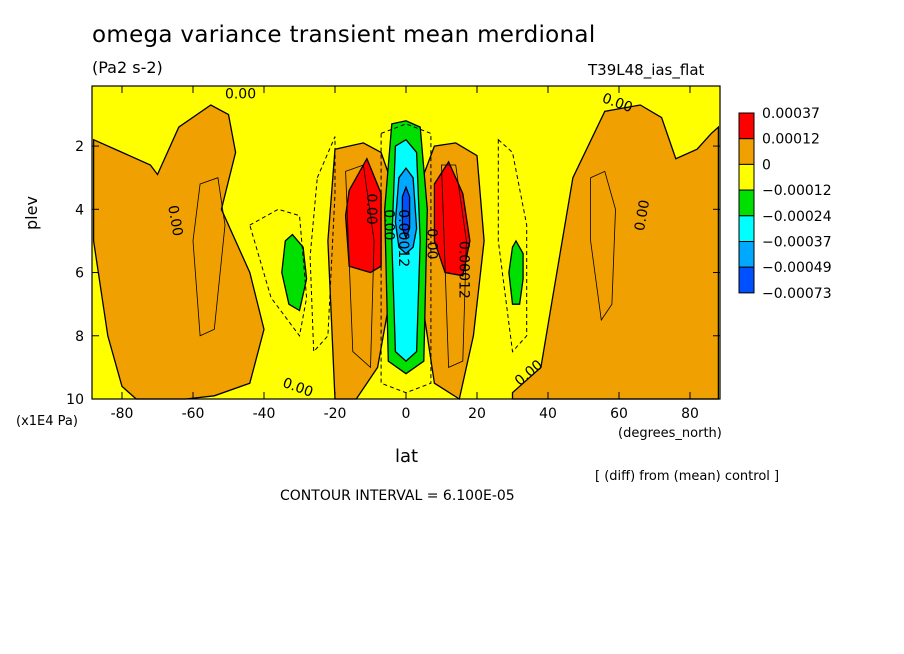  I want to click on contour-label-1: 0.00, so click(174, 220).